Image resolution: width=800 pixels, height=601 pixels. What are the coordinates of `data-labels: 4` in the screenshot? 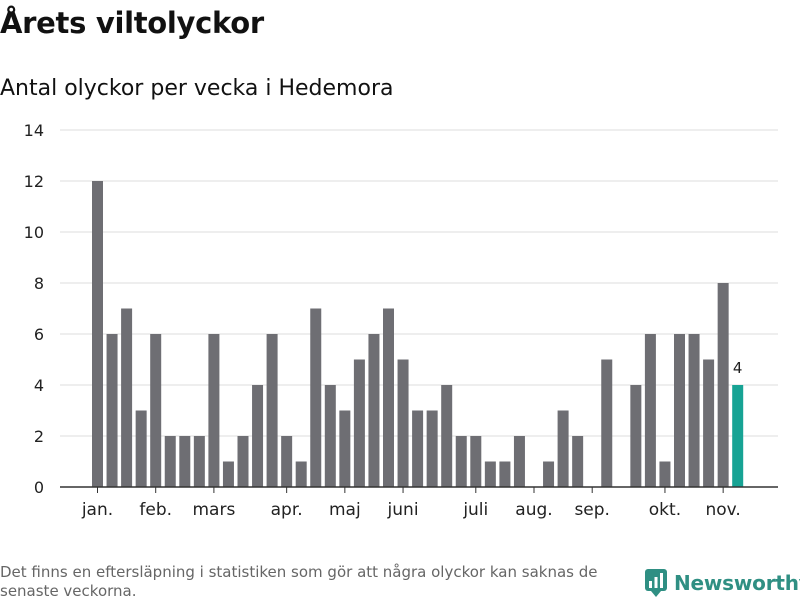 It's located at (738, 368).